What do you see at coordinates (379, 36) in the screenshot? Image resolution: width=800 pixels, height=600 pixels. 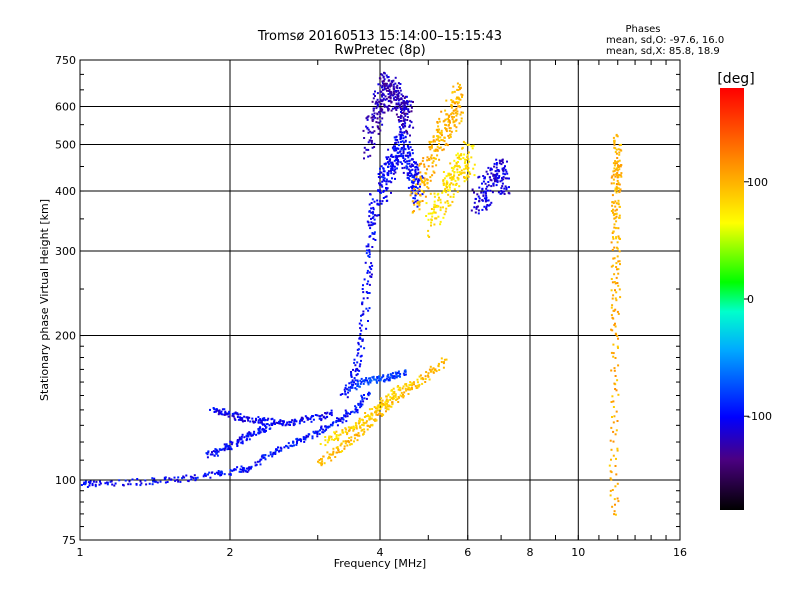 I see `chart-title: Tromsø 20160513 15:14:00–15:15:43` at bounding box center [379, 36].